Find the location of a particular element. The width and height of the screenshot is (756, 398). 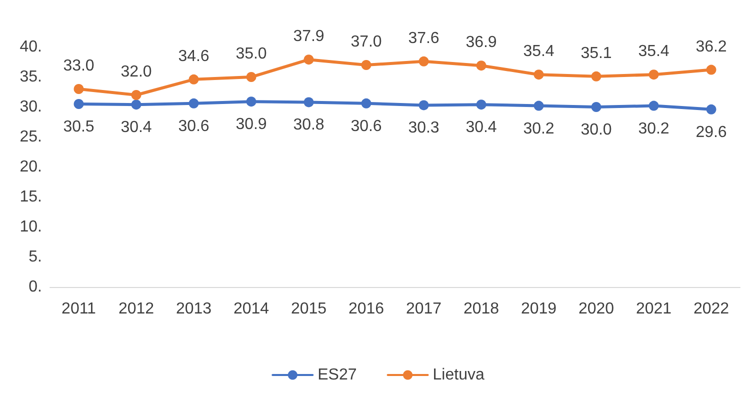

x-tick-label: 2022 is located at coordinates (711, 309).